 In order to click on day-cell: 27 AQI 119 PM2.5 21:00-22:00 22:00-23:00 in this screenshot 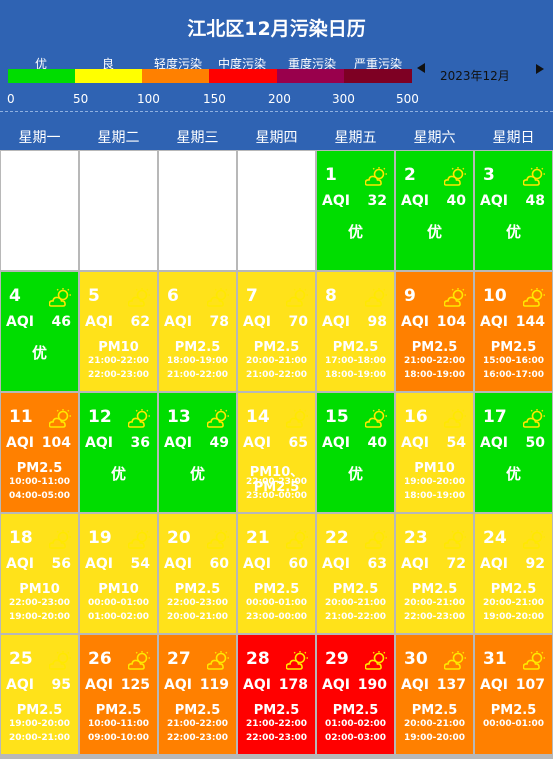, I will do `click(197, 694)`.